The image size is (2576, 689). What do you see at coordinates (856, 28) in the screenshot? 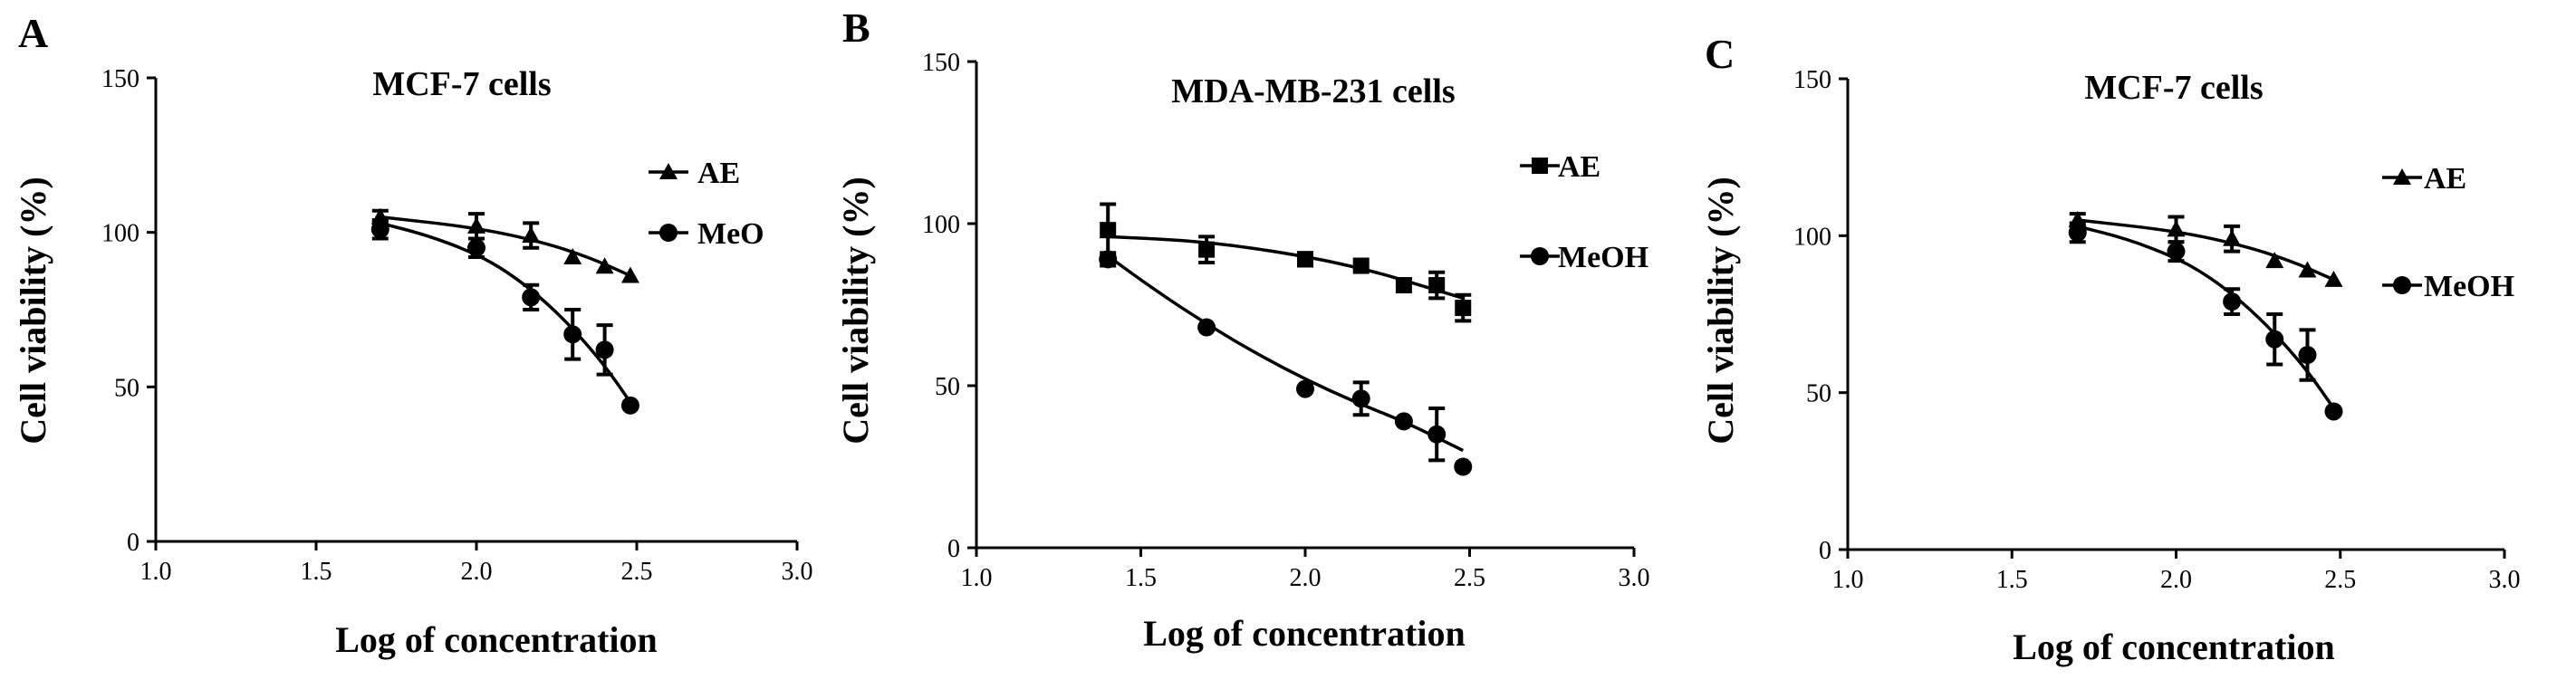
I see `panel-letter: B` at bounding box center [856, 28].